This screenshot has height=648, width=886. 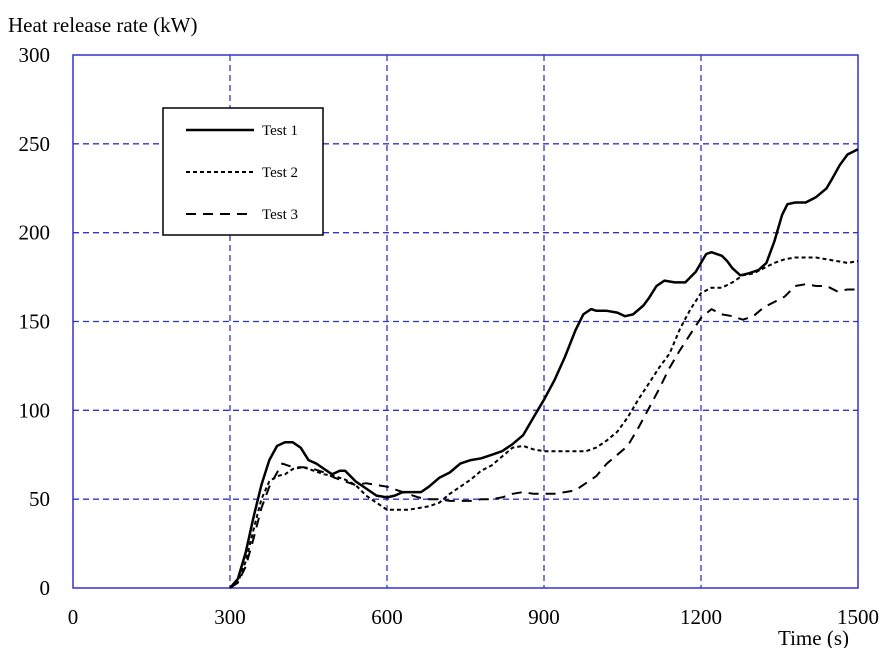 I want to click on y-tick-label-250: 250, so click(x=35, y=144).